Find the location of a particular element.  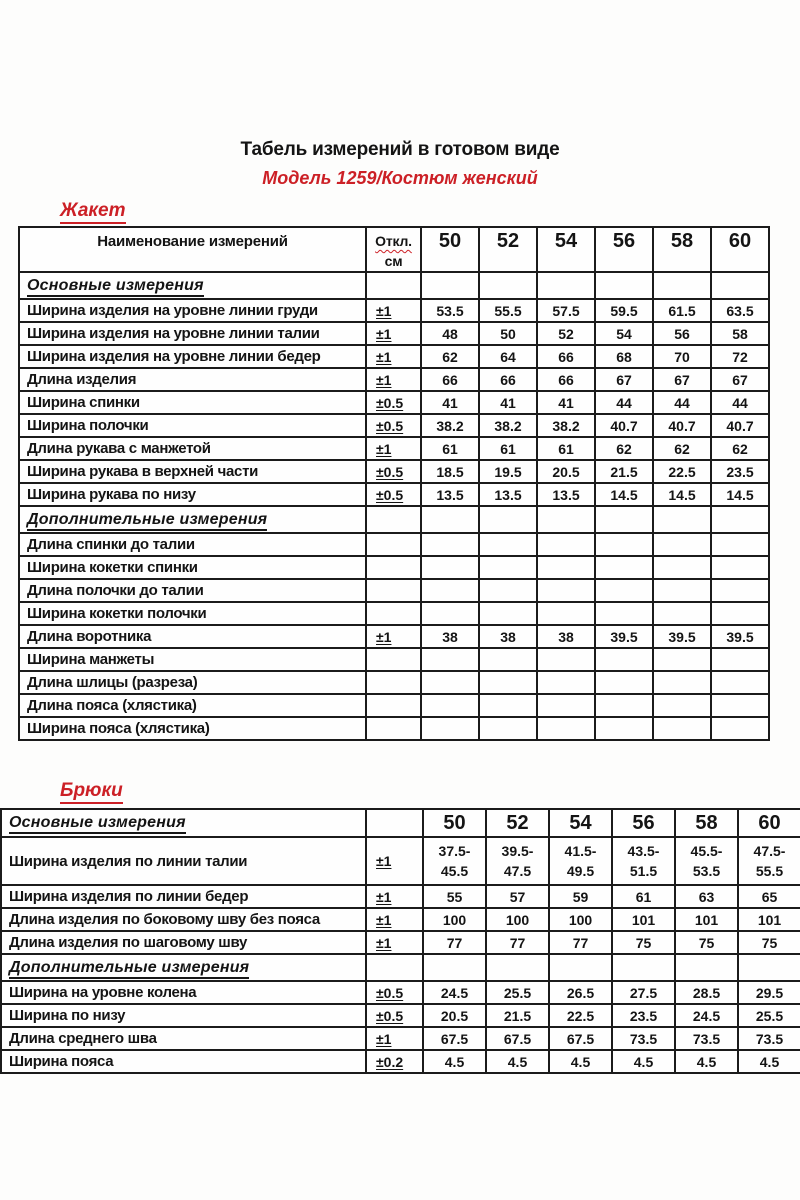

trousers-tolerance: ±0.5 is located at coordinates (394, 992).